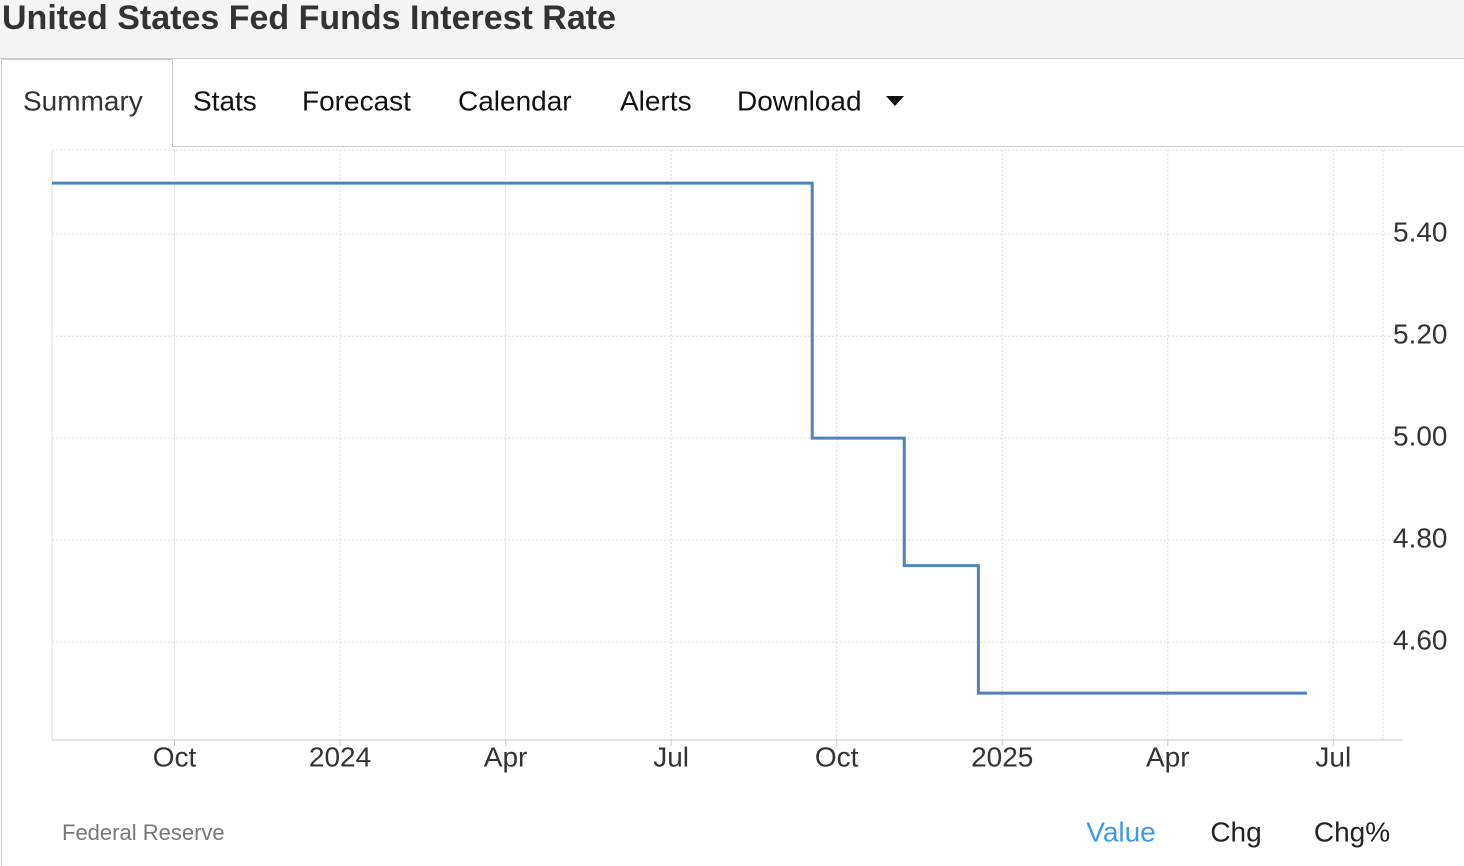 The width and height of the screenshot is (1464, 866). Describe the element at coordinates (656, 100) in the screenshot. I see `tab: Alerts` at that location.